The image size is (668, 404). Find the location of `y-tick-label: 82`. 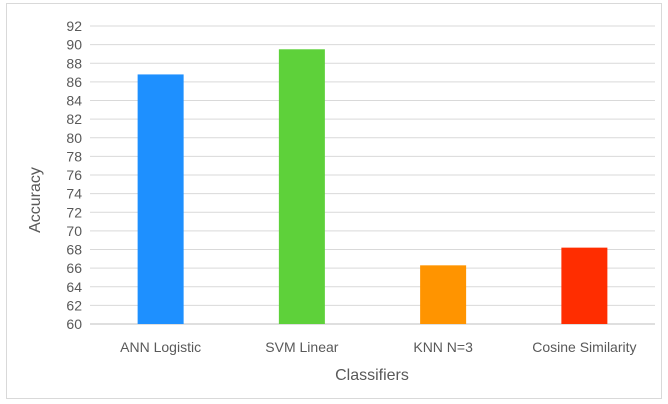

y-tick-label: 82 is located at coordinates (74, 119).